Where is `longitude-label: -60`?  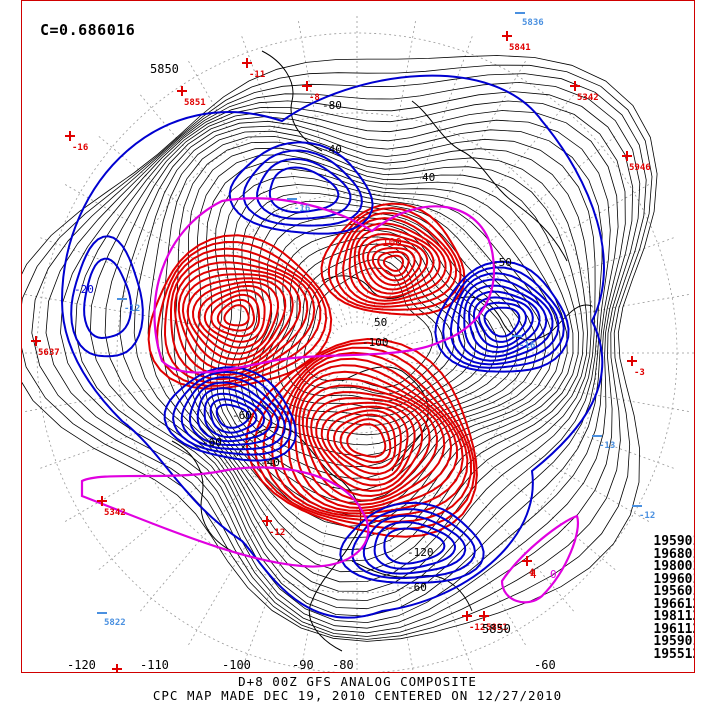 longitude-label: -60 is located at coordinates (545, 665).